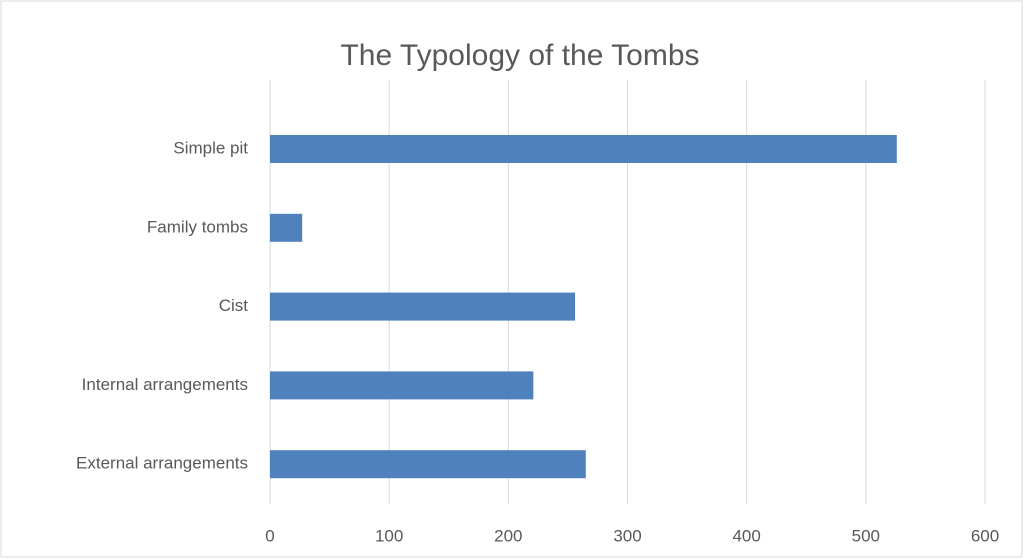 This screenshot has height=559, width=1025. Describe the element at coordinates (197, 226) in the screenshot. I see `y-tick-label: Family tombs` at that location.